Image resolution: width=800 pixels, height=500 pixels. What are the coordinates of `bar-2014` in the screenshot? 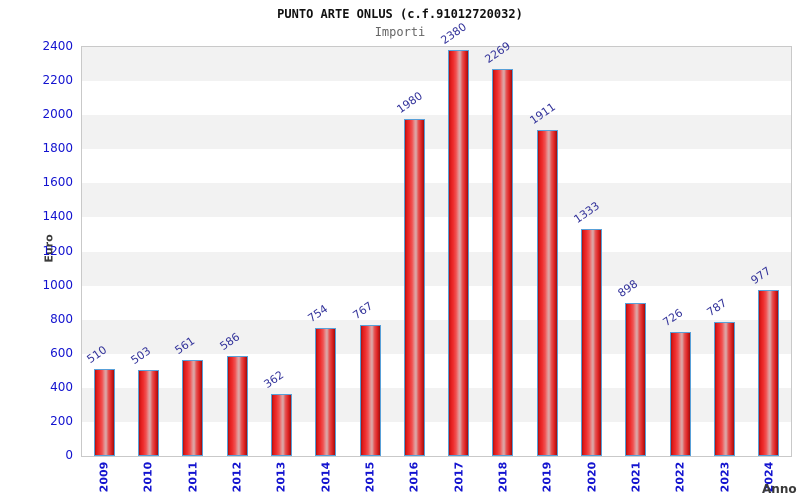 It's located at (326, 391).